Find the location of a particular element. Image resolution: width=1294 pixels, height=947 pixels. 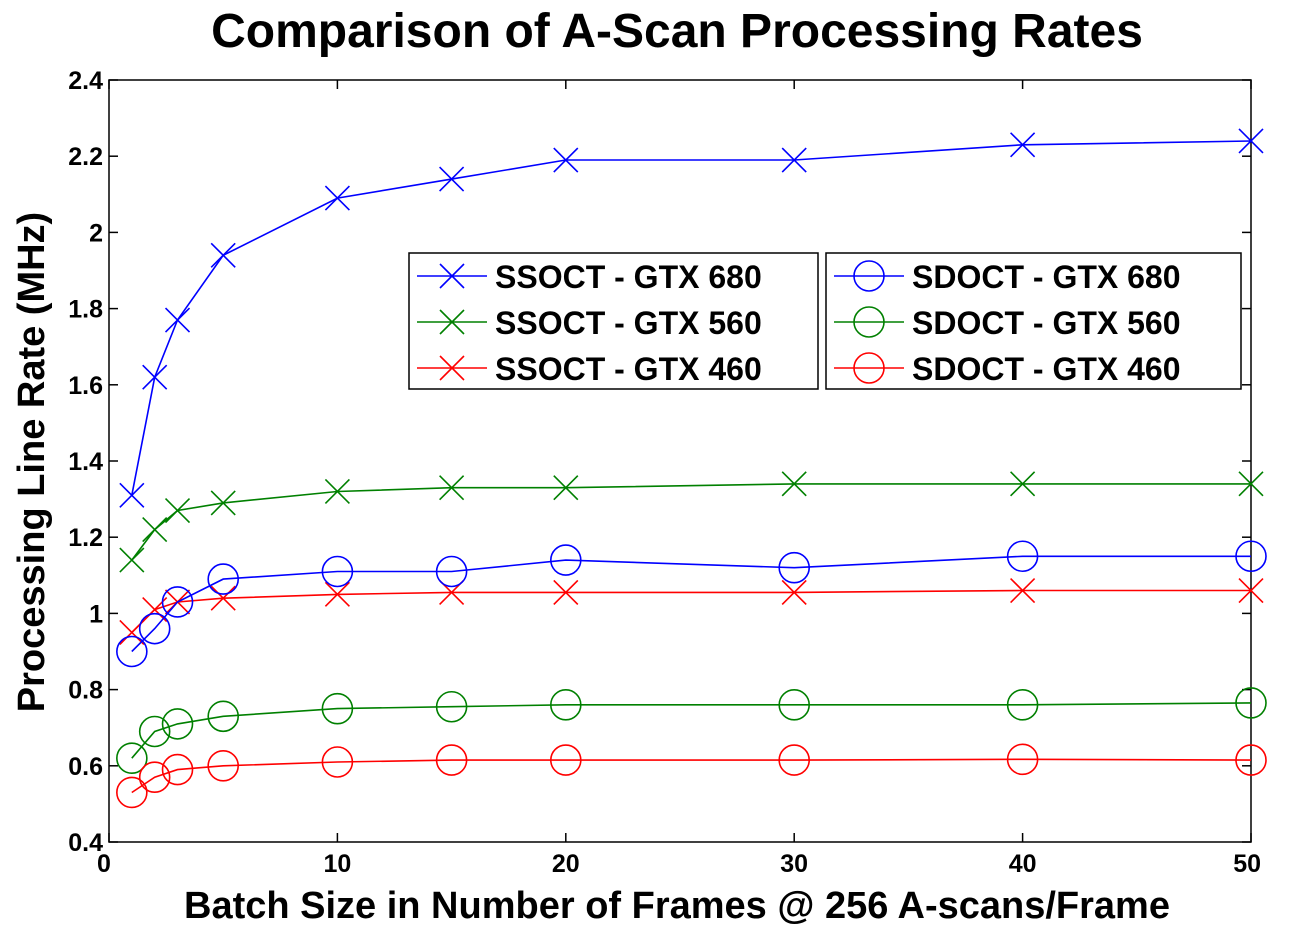

y-tick-label: 1 is located at coordinates (96, 614).